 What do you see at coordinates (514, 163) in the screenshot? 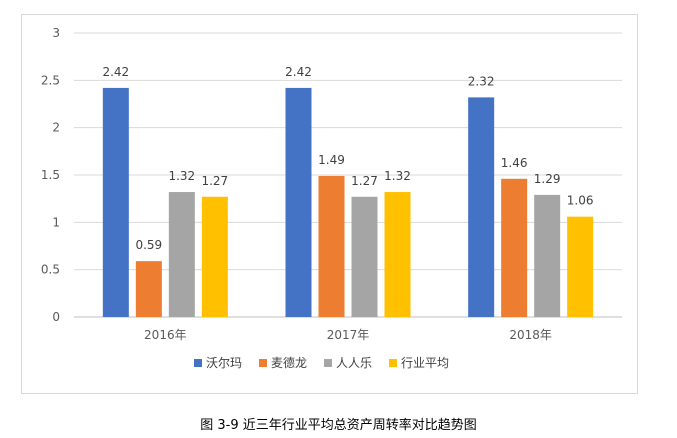
I see `data-label: 1.46` at bounding box center [514, 163].